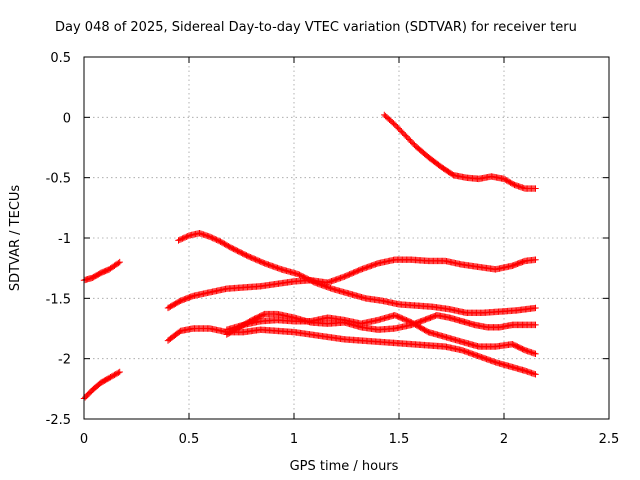  What do you see at coordinates (64, 360) in the screenshot?
I see `y-tick-label: -2` at bounding box center [64, 360].